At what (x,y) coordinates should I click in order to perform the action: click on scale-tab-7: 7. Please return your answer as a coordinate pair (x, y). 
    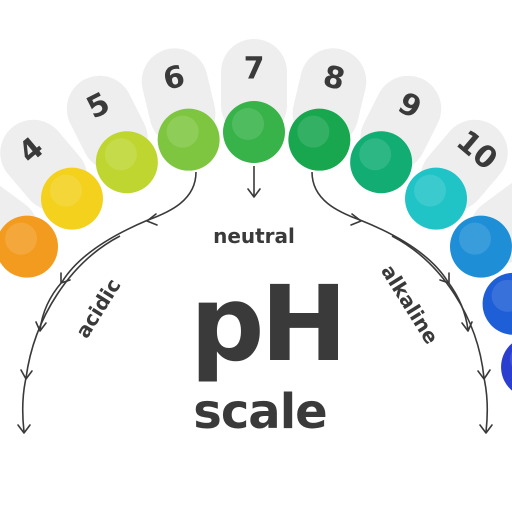
    Looking at the image, I should click on (254, 101).